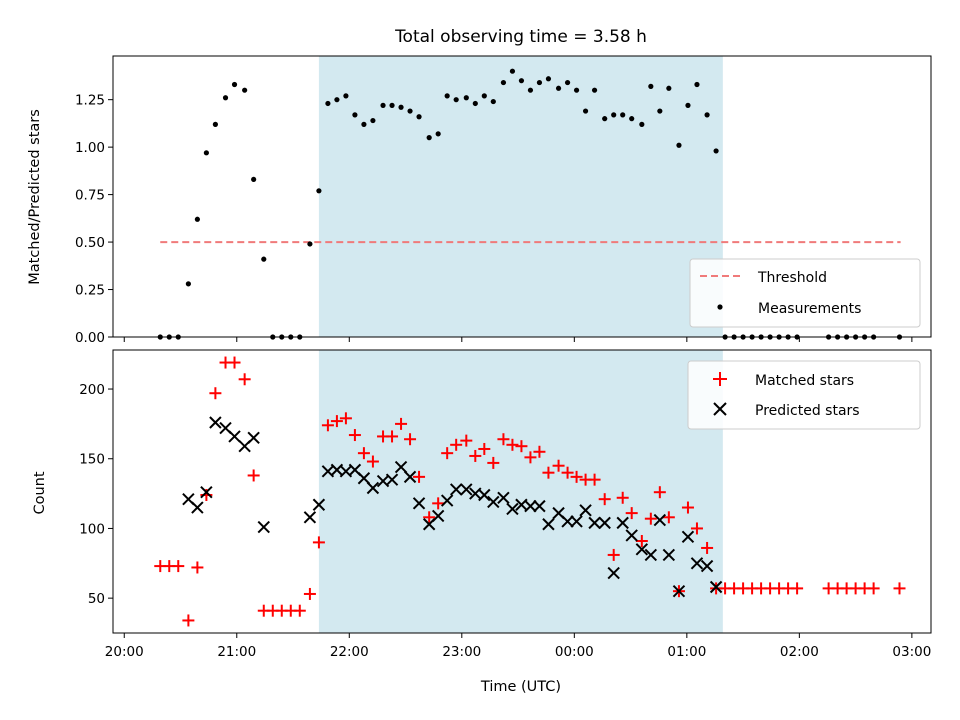 The width and height of the screenshot is (960, 720). Describe the element at coordinates (90, 291) in the screenshot. I see `y-tick-label: 0.25` at that location.